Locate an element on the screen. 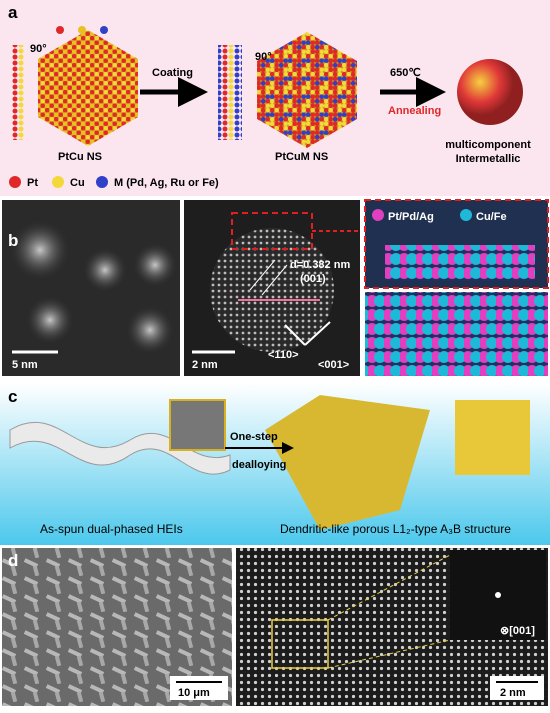 The height and width of the screenshot is (713, 550). particle-lattice is located at coordinates (272, 290).